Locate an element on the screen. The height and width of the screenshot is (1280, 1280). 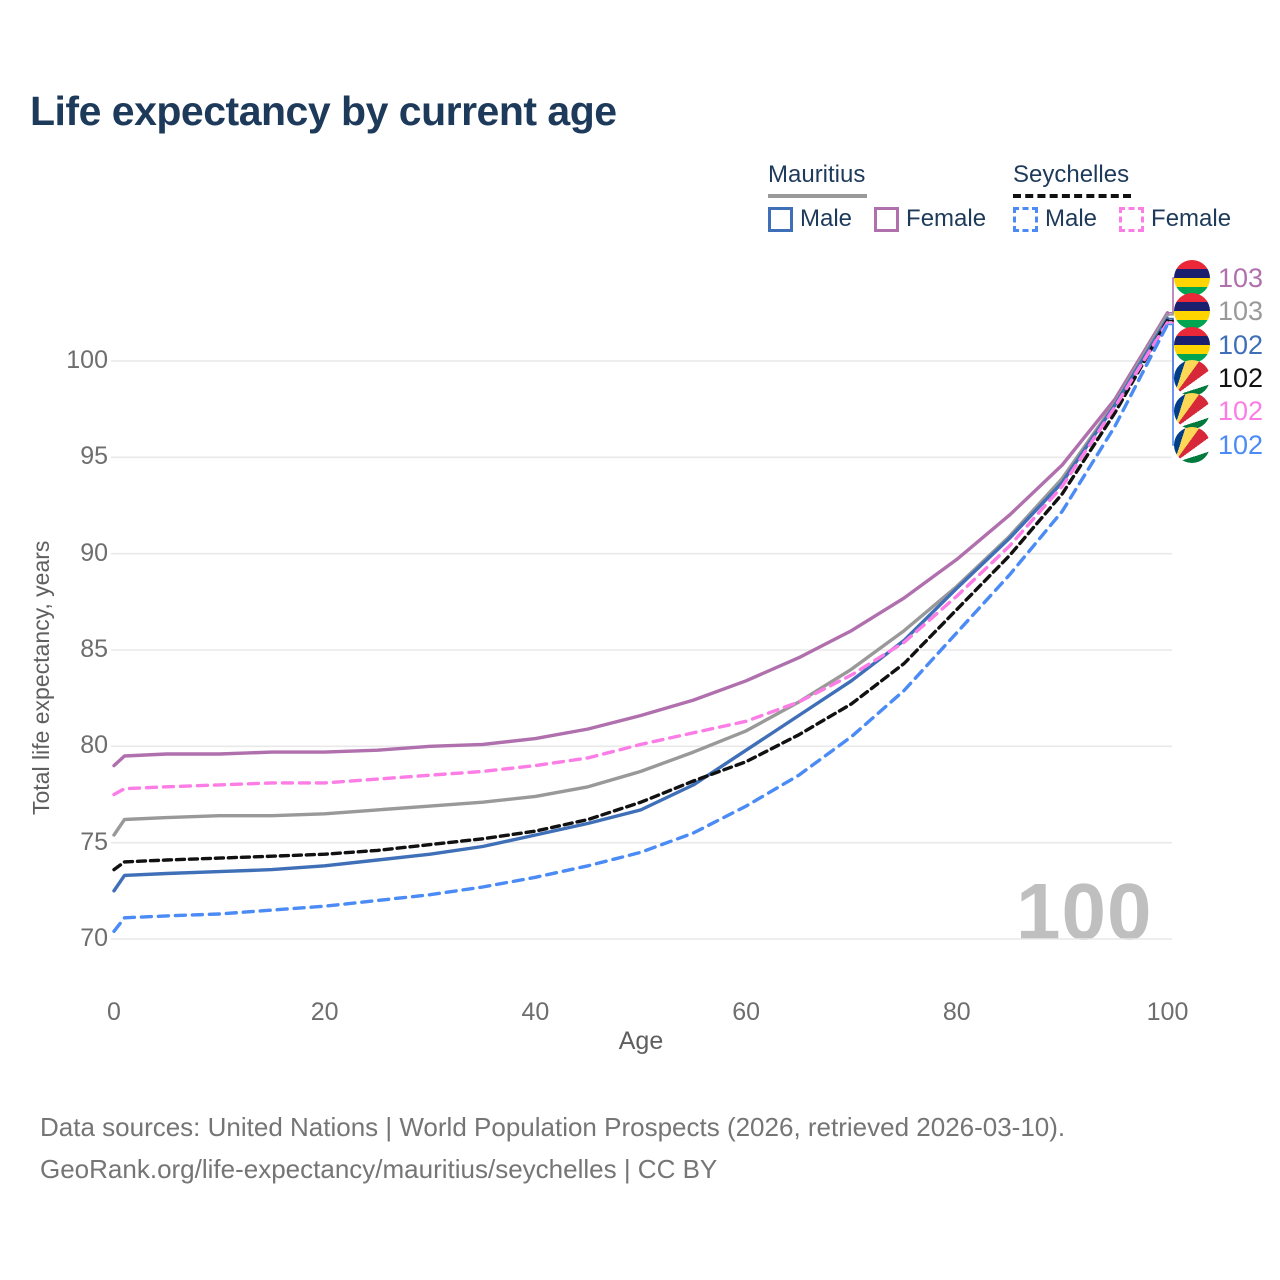
mauritius-female-swatch is located at coordinates (887, 219).